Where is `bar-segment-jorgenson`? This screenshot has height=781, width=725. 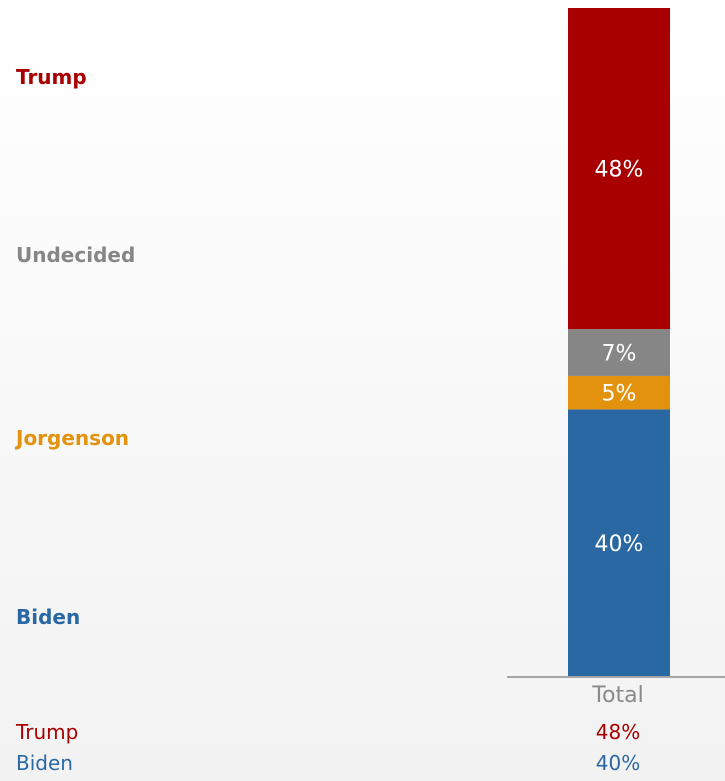
bar-segment-jorgenson is located at coordinates (619, 392).